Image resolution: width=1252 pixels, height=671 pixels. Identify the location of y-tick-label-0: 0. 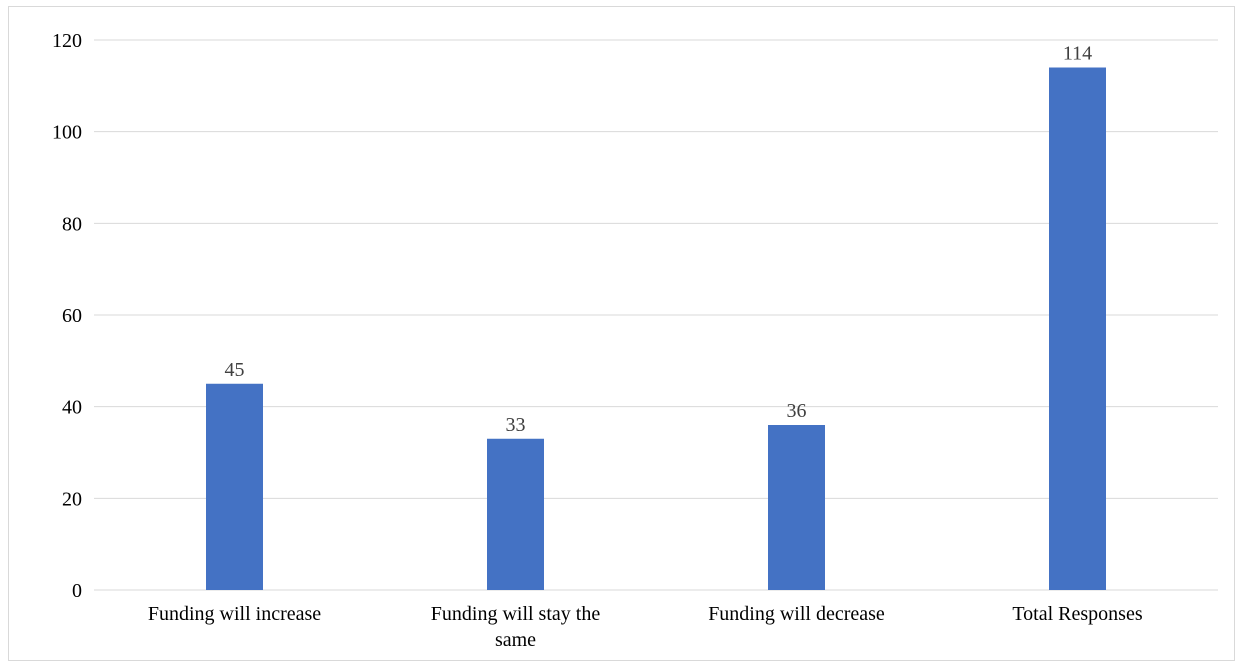
(77, 591).